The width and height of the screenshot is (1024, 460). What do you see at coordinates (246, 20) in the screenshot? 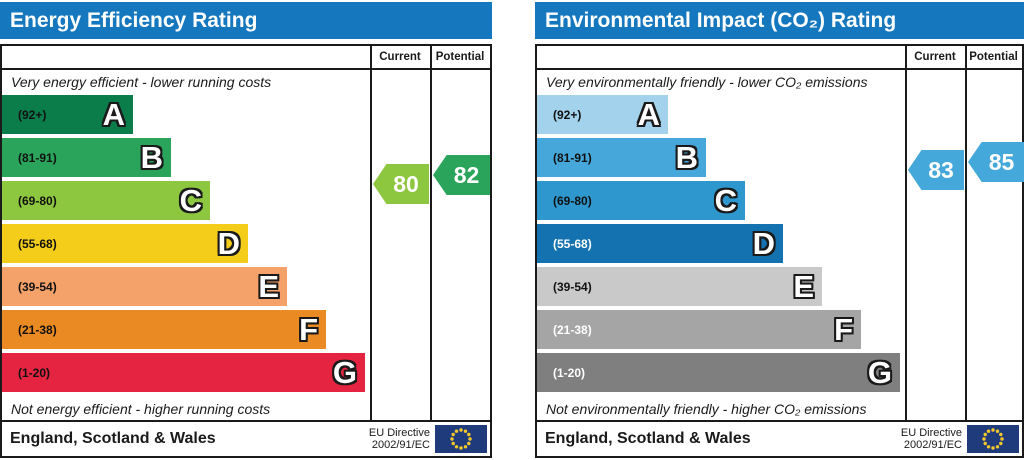
I see `chart-title: Energy Efficiency Rating` at bounding box center [246, 20].